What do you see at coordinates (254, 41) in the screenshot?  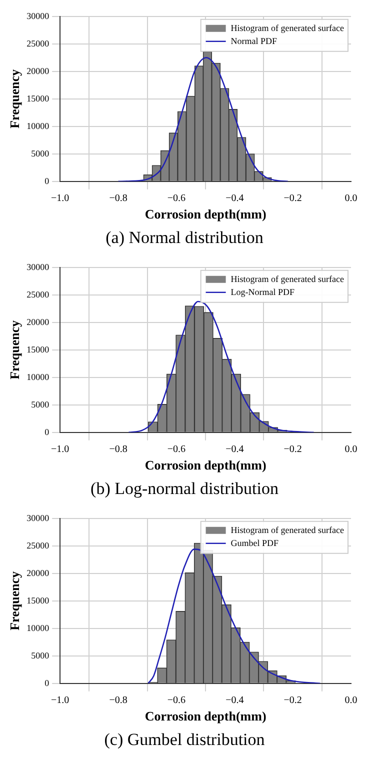 I see `legend-label: Normal PDF` at bounding box center [254, 41].